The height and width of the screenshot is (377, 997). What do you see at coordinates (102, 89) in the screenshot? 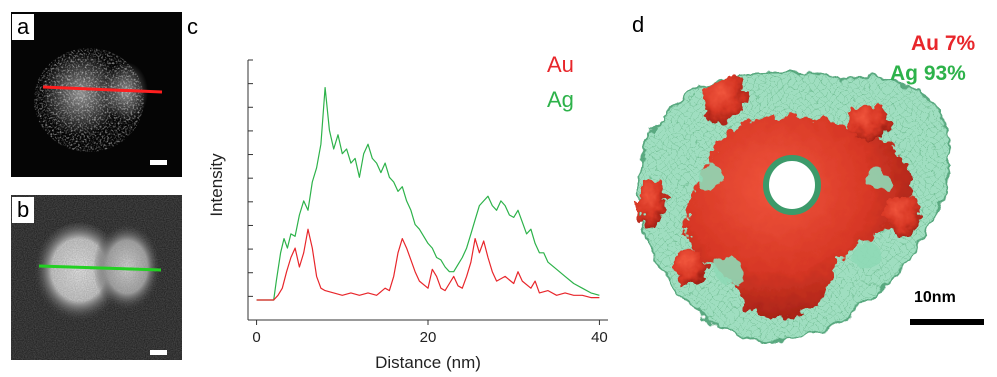
I see `line-profile-red` at bounding box center [102, 89].